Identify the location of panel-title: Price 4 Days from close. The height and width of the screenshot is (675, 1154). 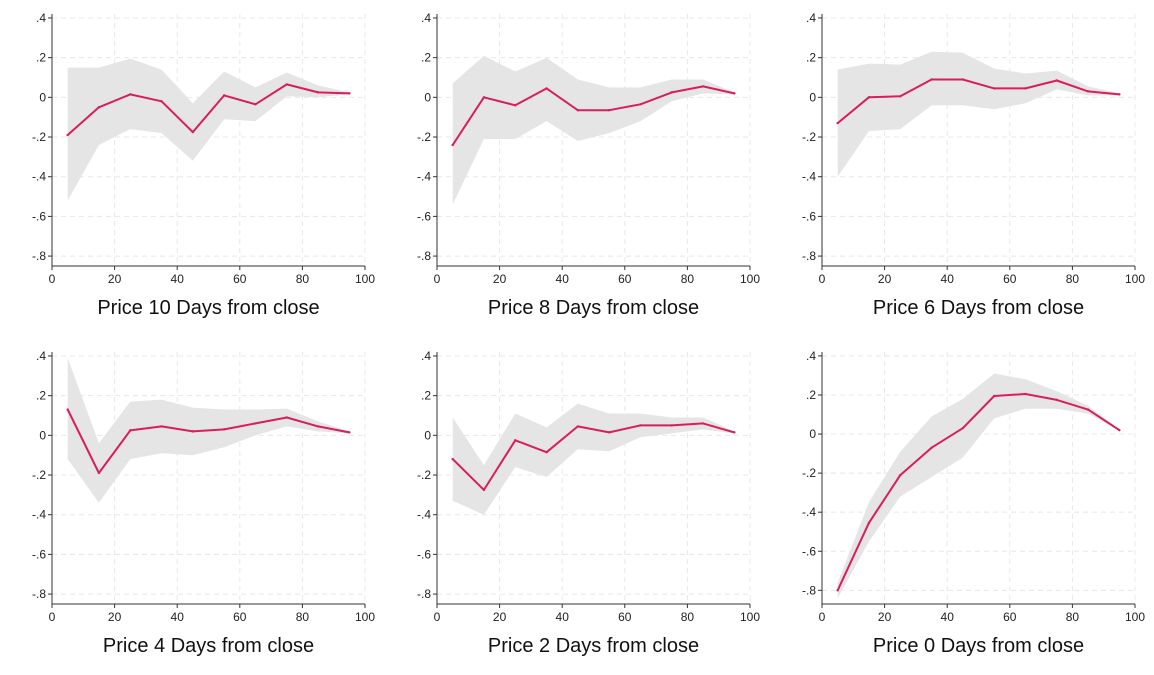
(208, 646).